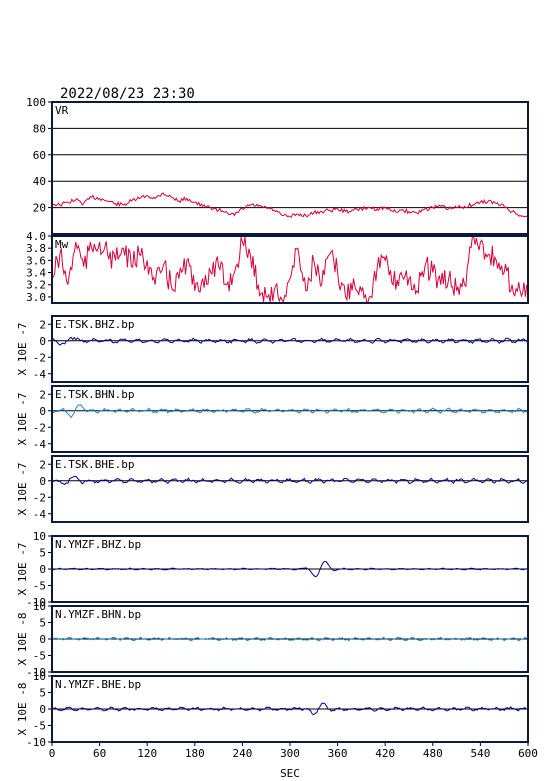 This screenshot has height=781, width=554. I want to click on y-tick-label: 3.2, so click(36, 285).